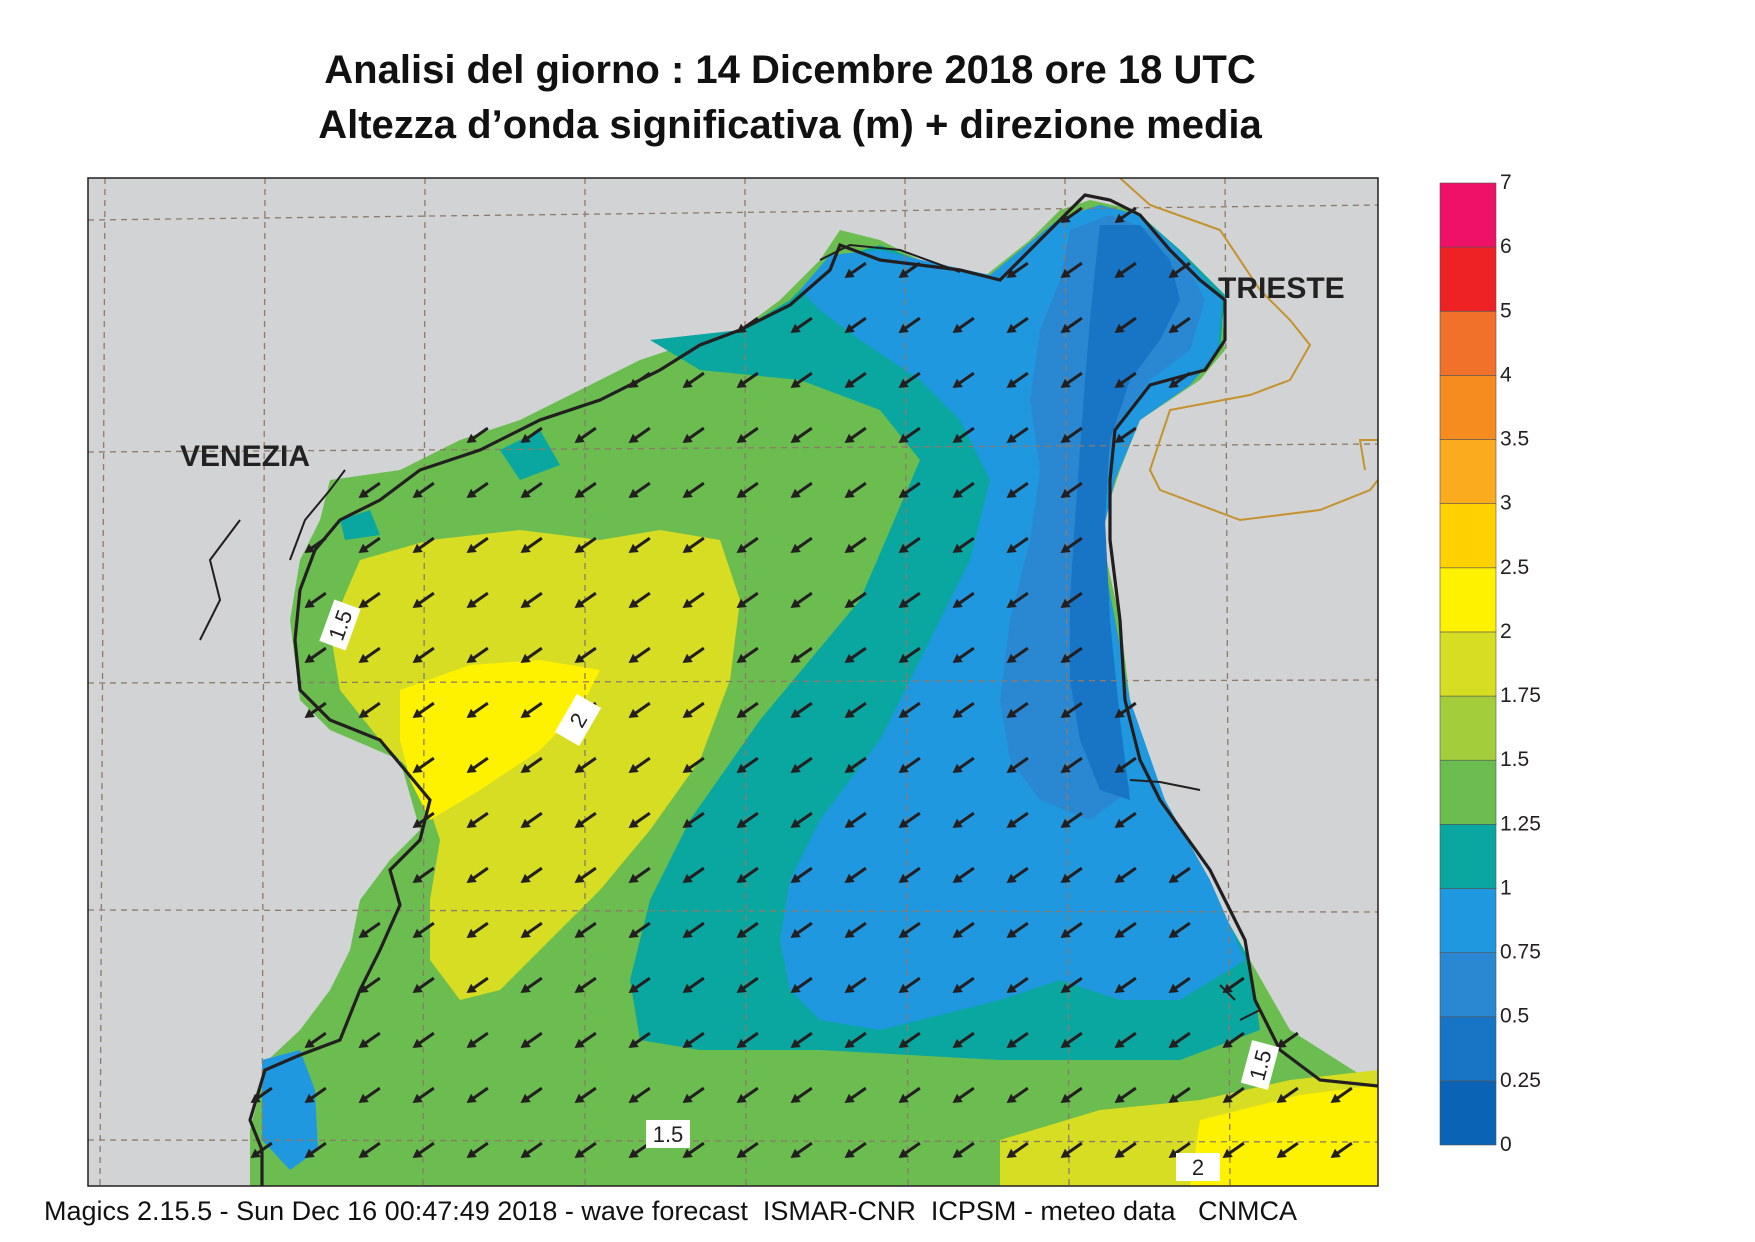 Image resolution: width=1755 pixels, height=1242 pixels. Describe the element at coordinates (1506, 631) in the screenshot. I see `legend-label-8: 2` at that location.